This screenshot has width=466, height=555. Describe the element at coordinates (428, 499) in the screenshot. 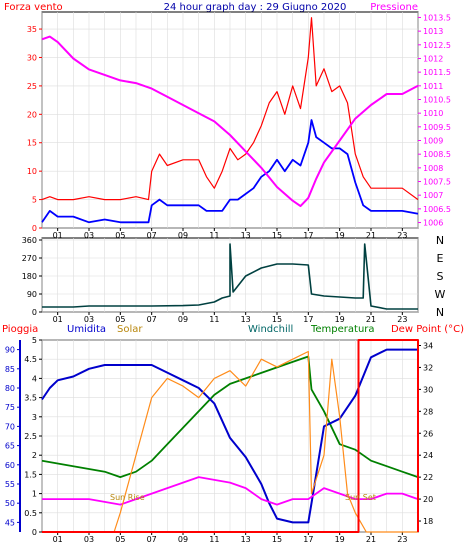

I see `temp-axis-label: 20` at that location.